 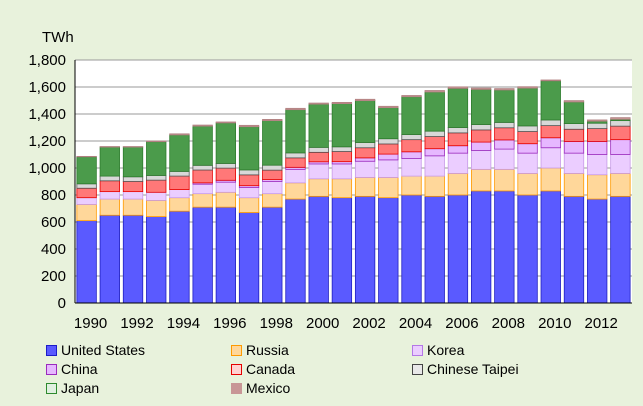 What do you see at coordinates (458, 149) in the screenshot?
I see `bar-china-2006` at bounding box center [458, 149].